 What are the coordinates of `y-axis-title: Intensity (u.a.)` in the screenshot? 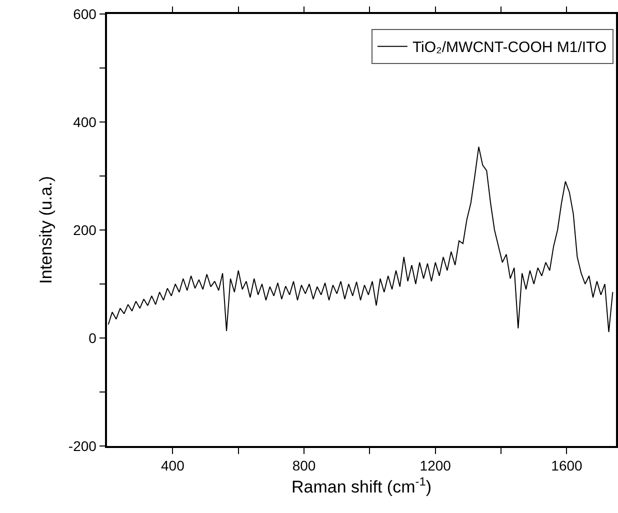 It's located at (46, 230).